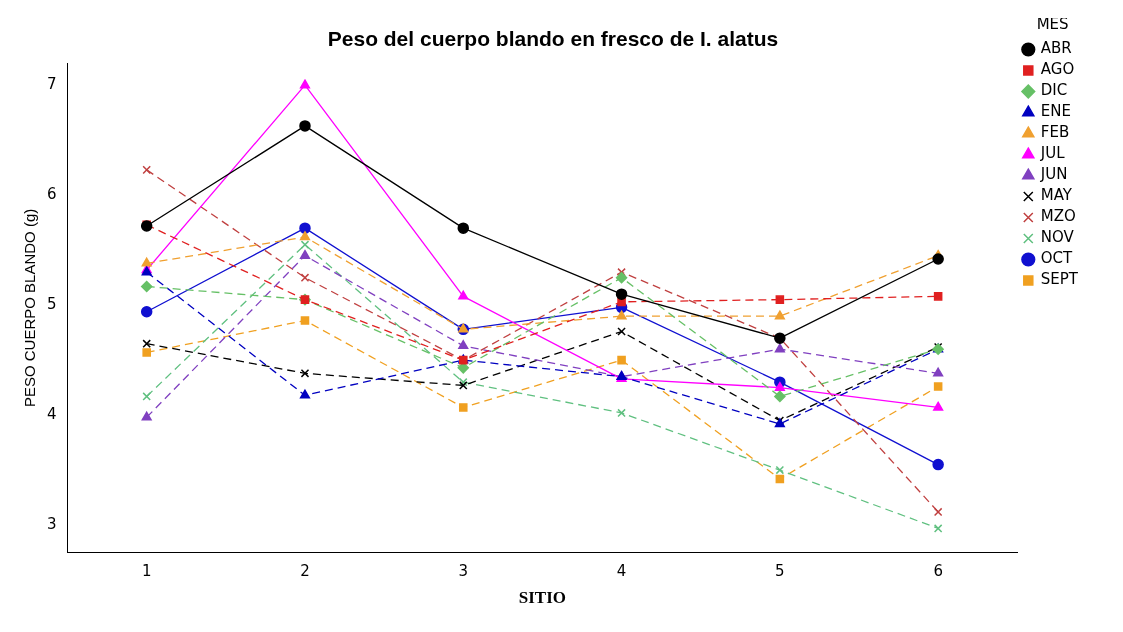  What do you see at coordinates (542, 598) in the screenshot?
I see `x-axis-title: SITIO` at bounding box center [542, 598].